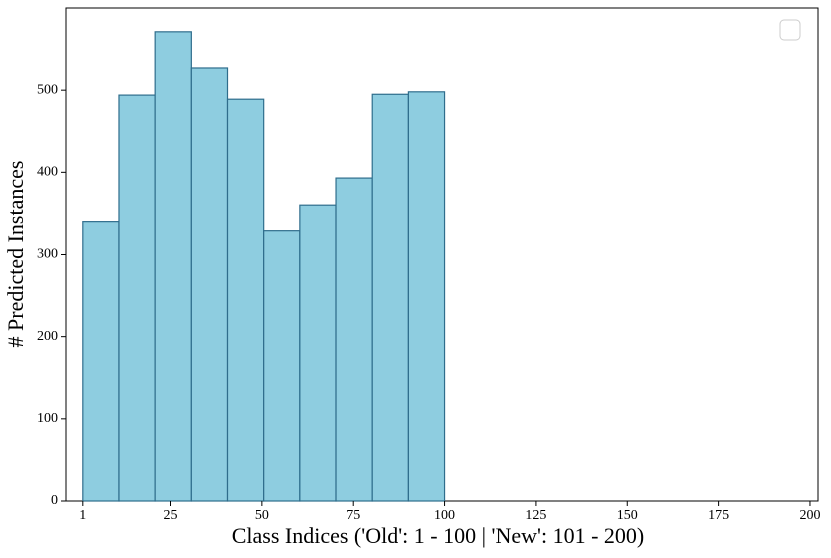  What do you see at coordinates (353, 515) in the screenshot?
I see `x-tick-label: 75` at bounding box center [353, 515].